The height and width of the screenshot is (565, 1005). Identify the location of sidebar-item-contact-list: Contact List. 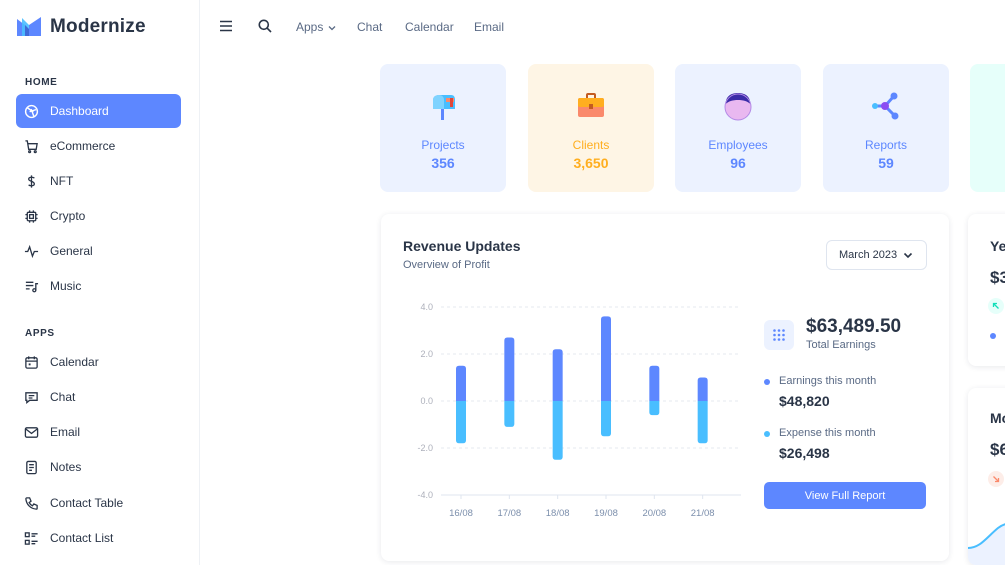
(98, 538).